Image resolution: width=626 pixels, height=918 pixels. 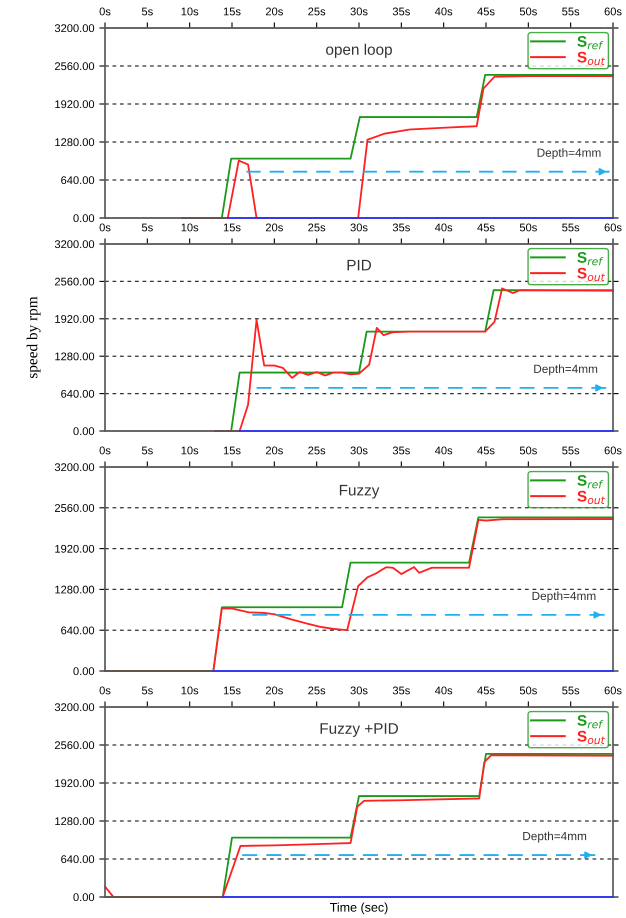 I want to click on y-axis-title: speed by rpm, so click(x=33, y=337).